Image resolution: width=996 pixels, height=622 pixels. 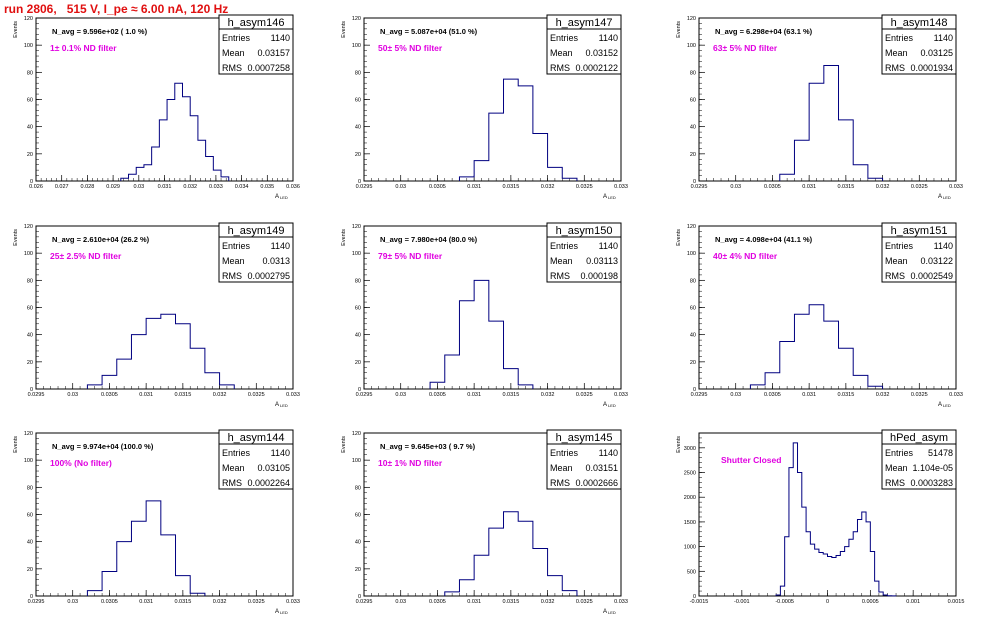 I want to click on histogram-title: h_asym144, so click(x=256, y=438).